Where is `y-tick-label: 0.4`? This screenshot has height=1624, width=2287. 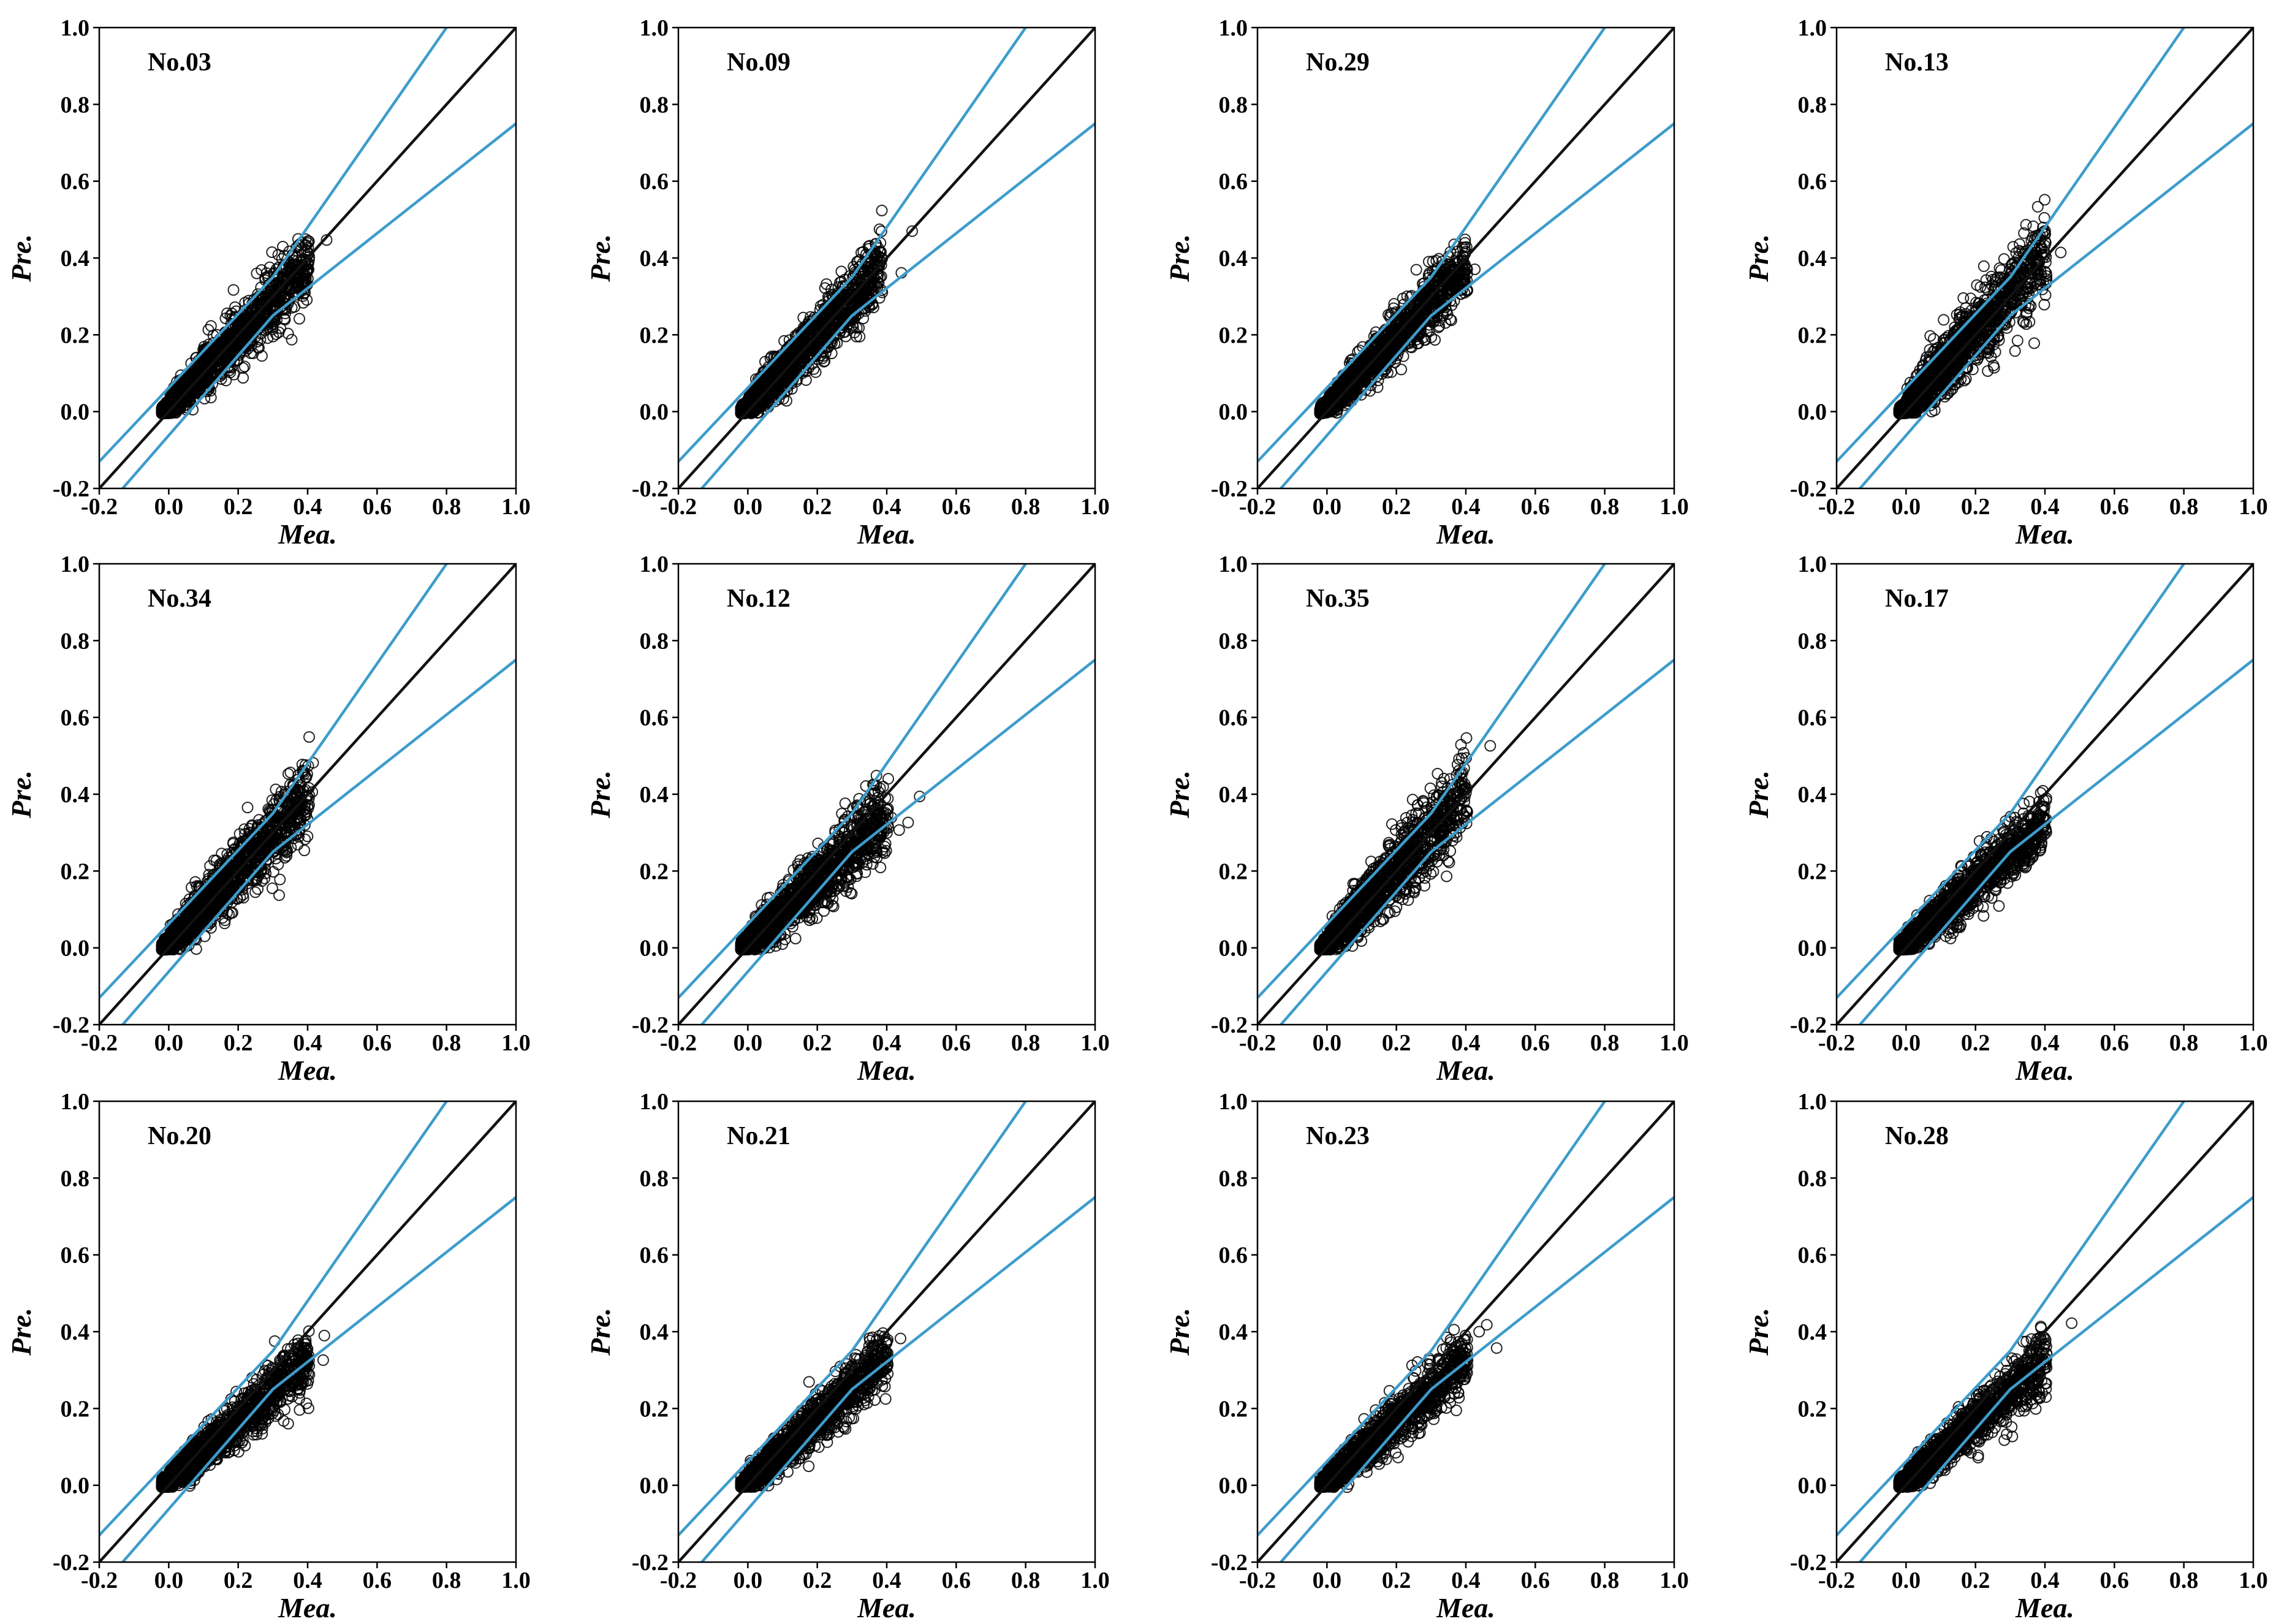 y-tick-label: 0.4 is located at coordinates (75, 258).